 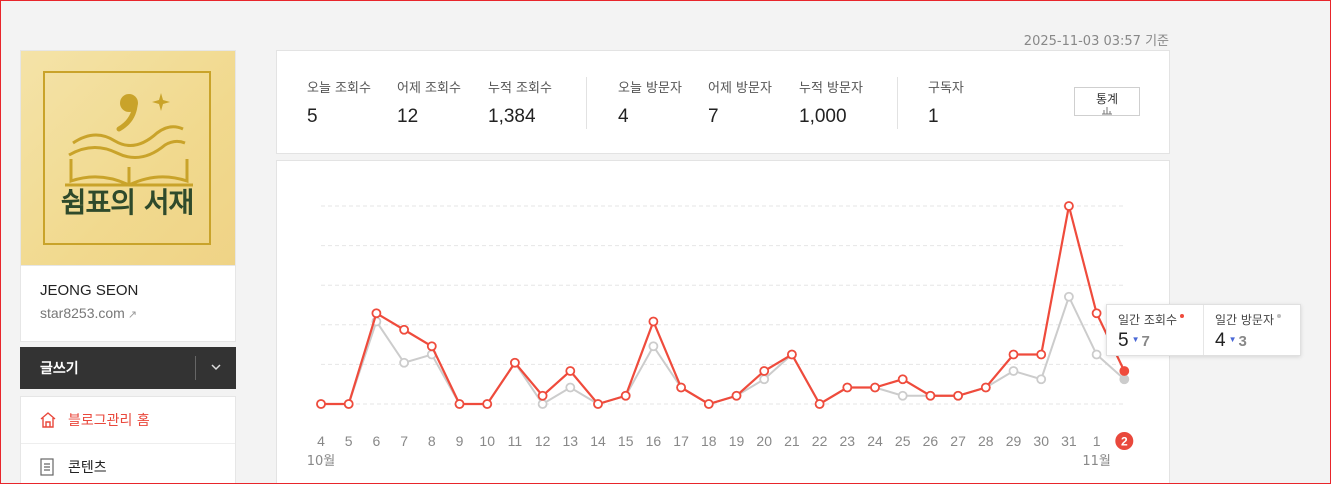 I want to click on x-tick-label: 27, so click(x=958, y=441).